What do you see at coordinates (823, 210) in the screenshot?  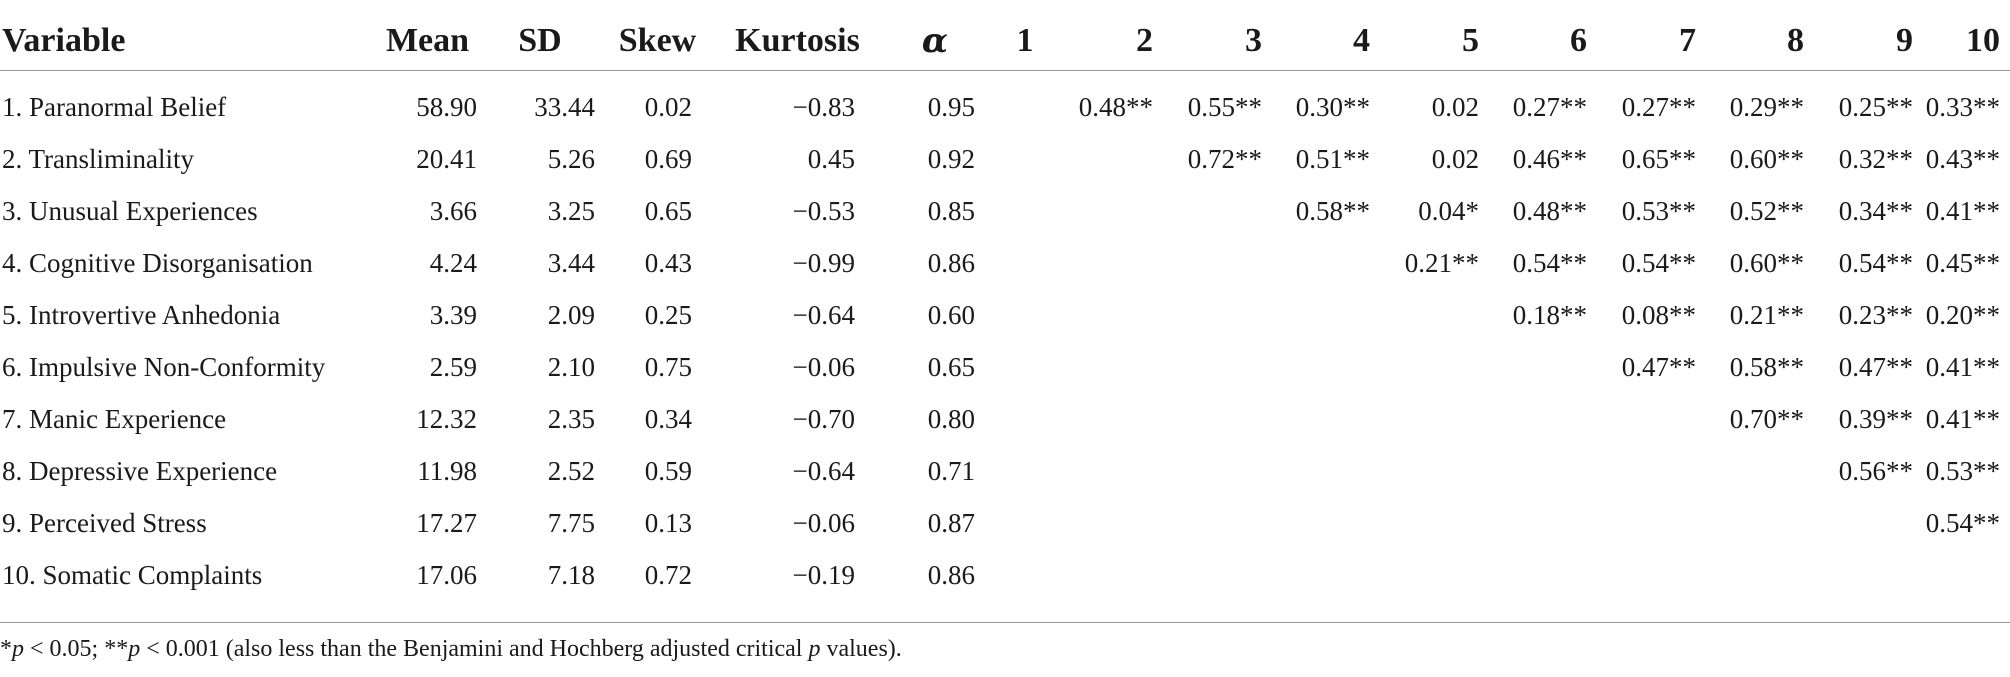 I see `value-cell: −0.53` at bounding box center [823, 210].